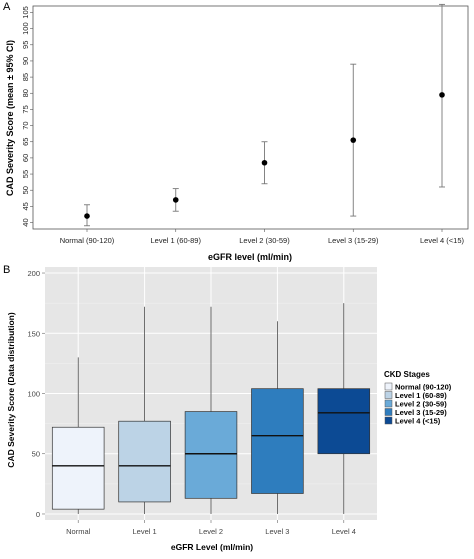 The height and width of the screenshot is (559, 474). I want to click on y-tick-label: 105, so click(25, 12).